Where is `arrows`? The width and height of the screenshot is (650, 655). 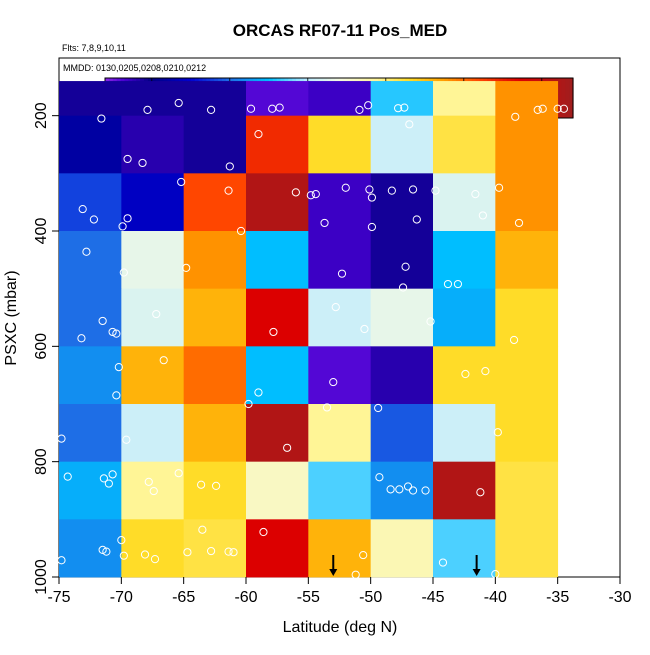 arrows is located at coordinates (405, 565).